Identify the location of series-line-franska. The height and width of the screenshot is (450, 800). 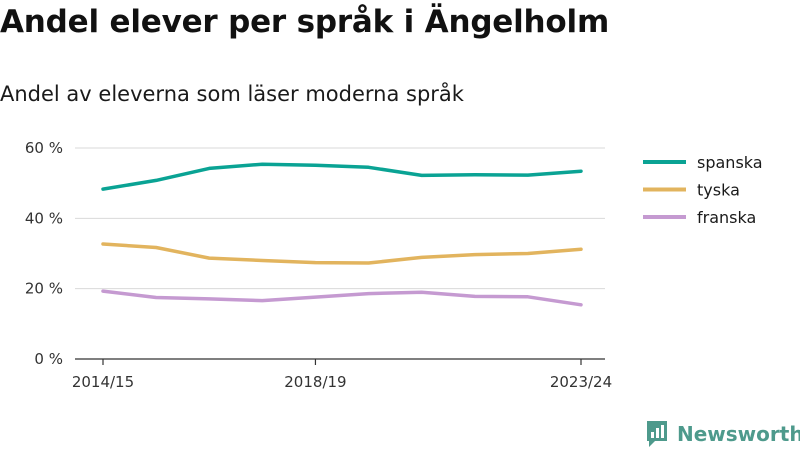
(342, 298).